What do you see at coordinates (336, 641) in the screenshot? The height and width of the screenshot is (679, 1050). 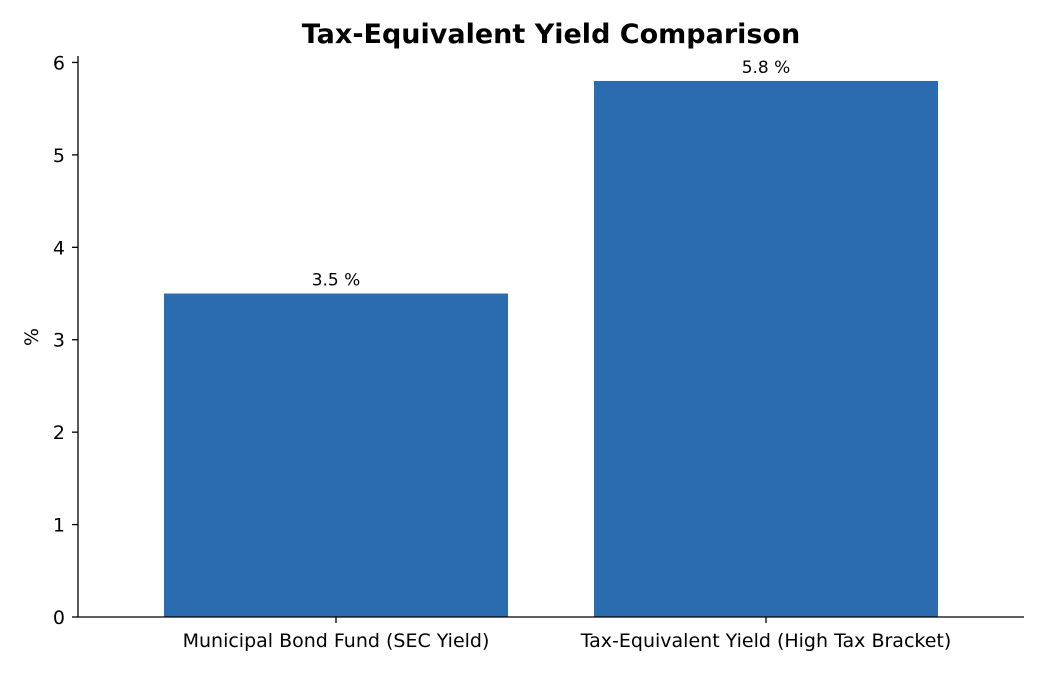 I see `x-tick-label: Municipal Bond Fund (SEC Yield)` at bounding box center [336, 641].